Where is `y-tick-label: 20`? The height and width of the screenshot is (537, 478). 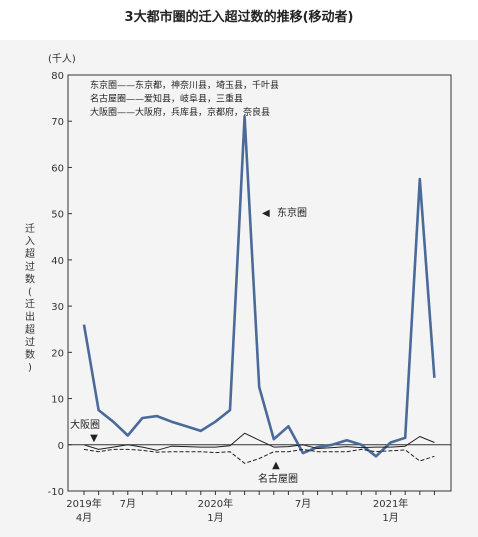
y-tick-label: 20 is located at coordinates (57, 353).